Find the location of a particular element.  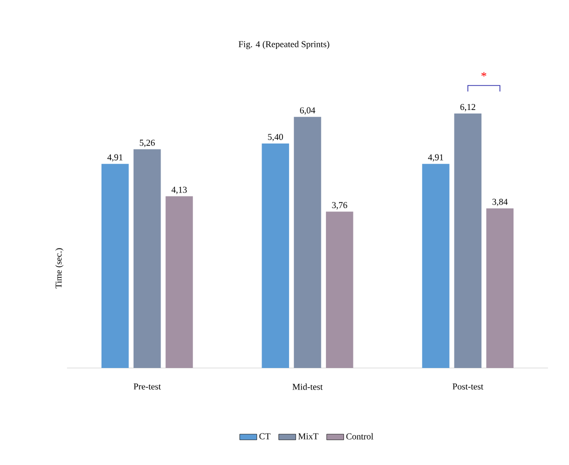

data-label: 4,13 is located at coordinates (179, 190).